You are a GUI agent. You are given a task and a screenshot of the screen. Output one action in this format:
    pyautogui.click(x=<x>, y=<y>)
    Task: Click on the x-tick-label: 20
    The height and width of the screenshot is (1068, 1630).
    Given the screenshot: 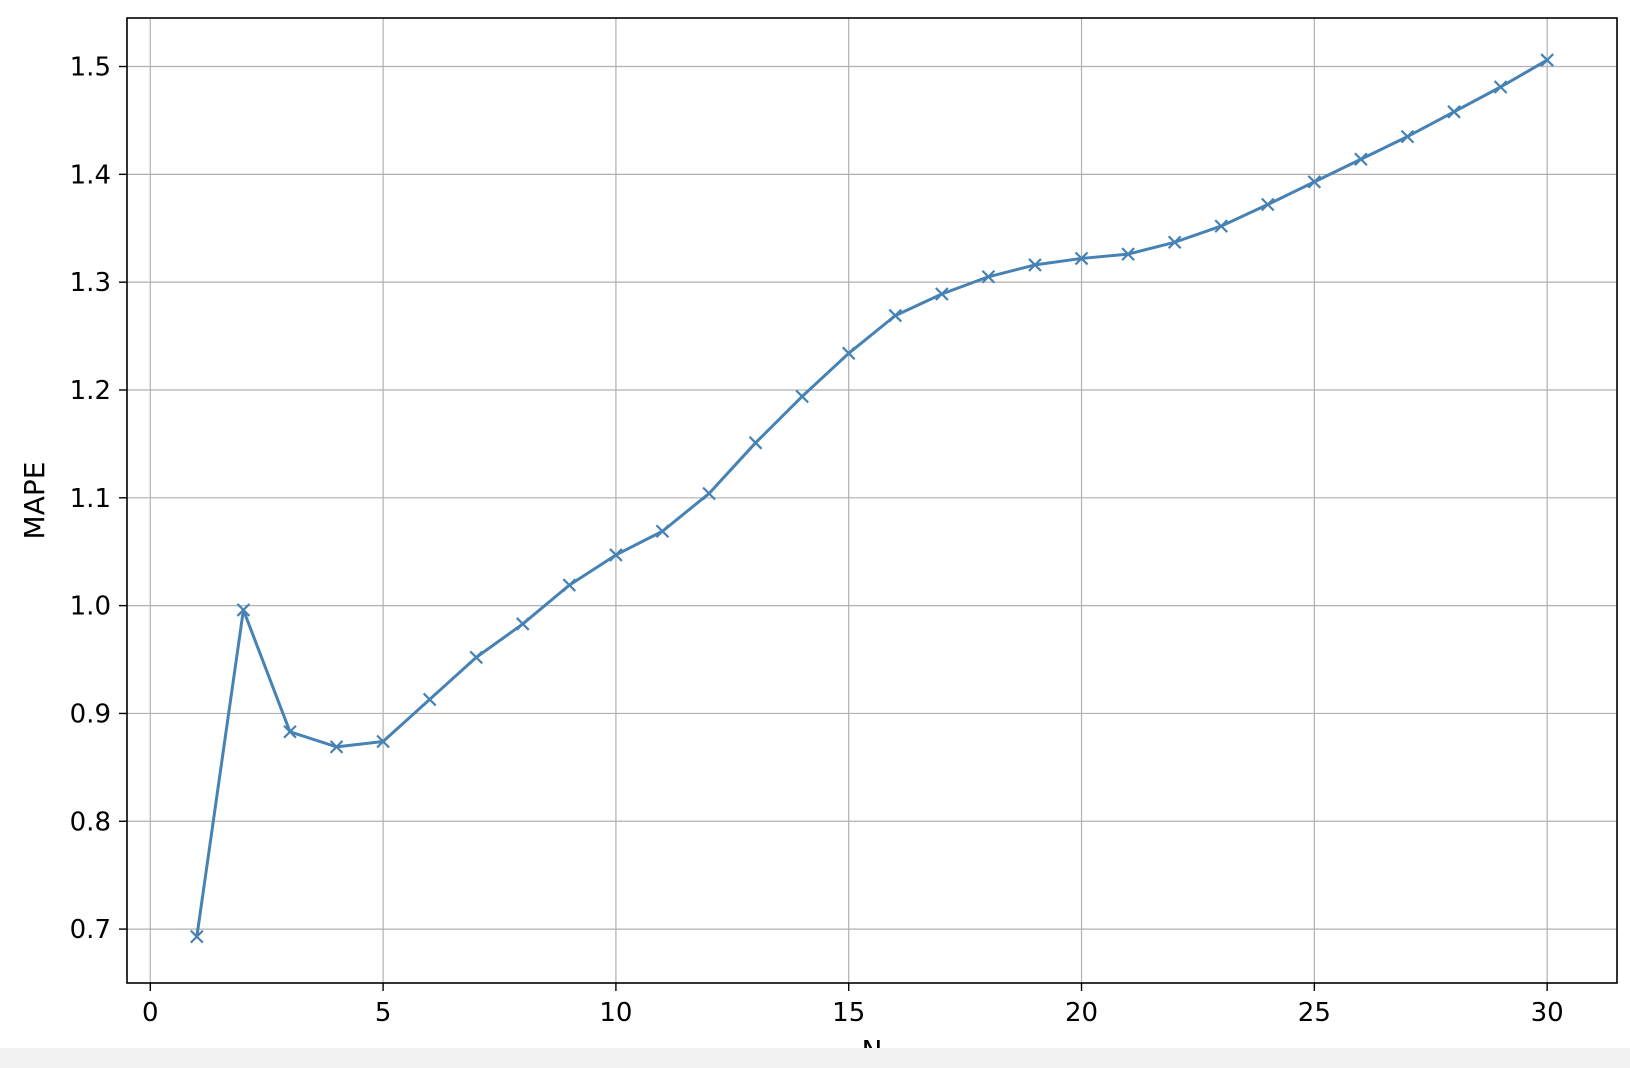 What is the action you would take?
    pyautogui.click(x=1081, y=1013)
    